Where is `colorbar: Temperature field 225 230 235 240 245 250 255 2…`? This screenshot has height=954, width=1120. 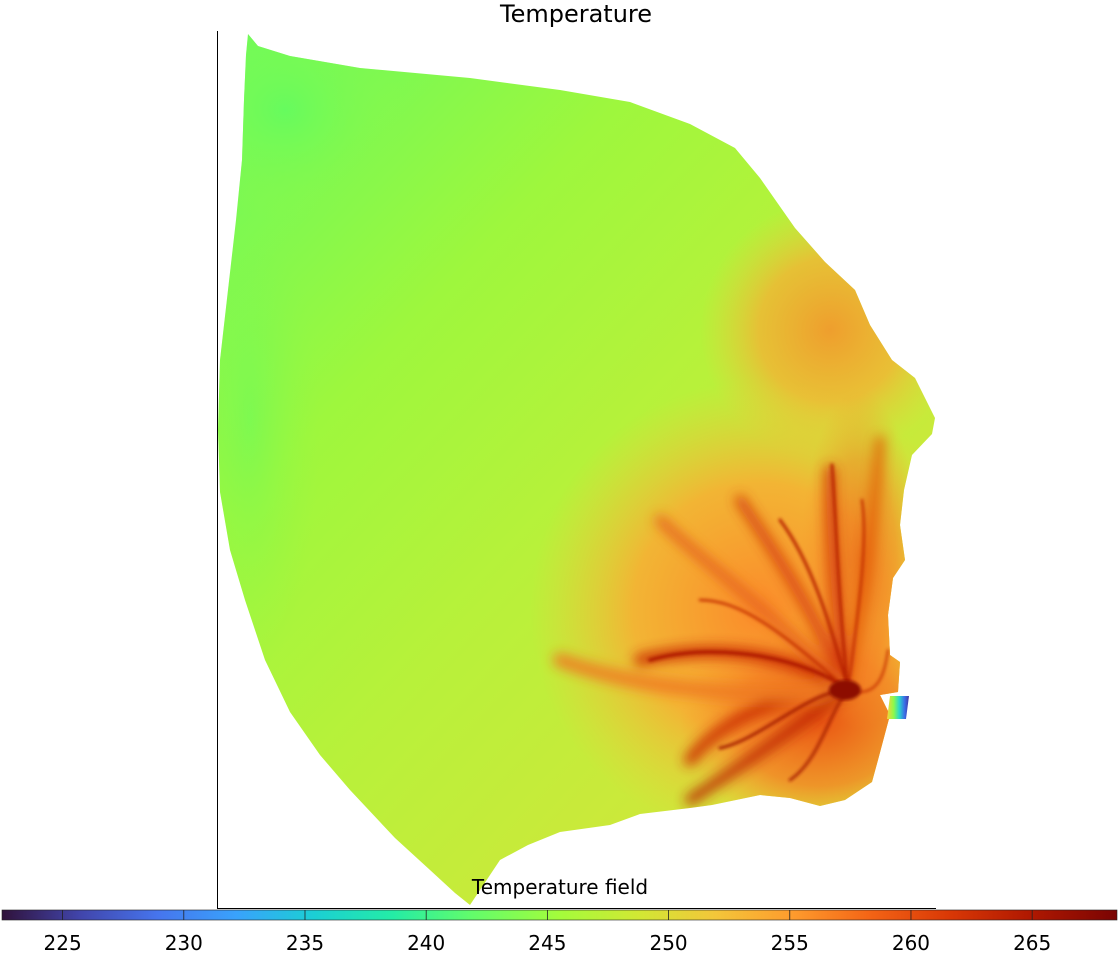 colorbar: Temperature field 225 230 235 240 245 250 255 2… is located at coordinates (559, 914).